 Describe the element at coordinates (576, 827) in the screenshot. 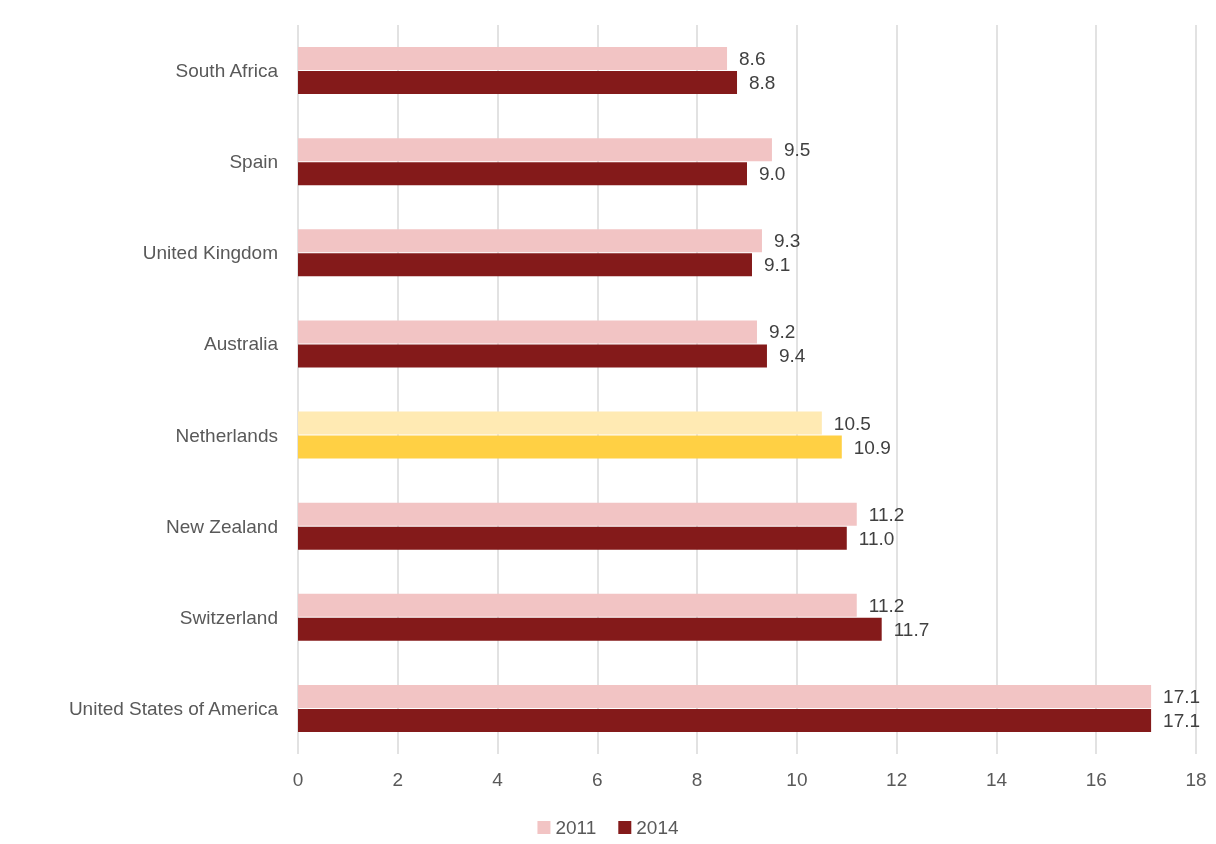

I see `legend-label: 2011` at that location.